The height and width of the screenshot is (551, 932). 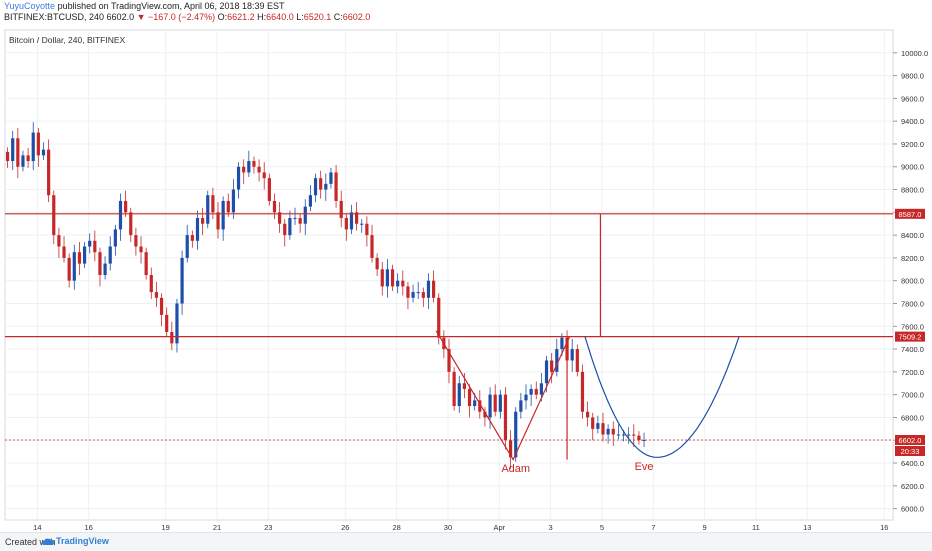 I want to click on y-tick-label: 7800.0, so click(x=912, y=303).